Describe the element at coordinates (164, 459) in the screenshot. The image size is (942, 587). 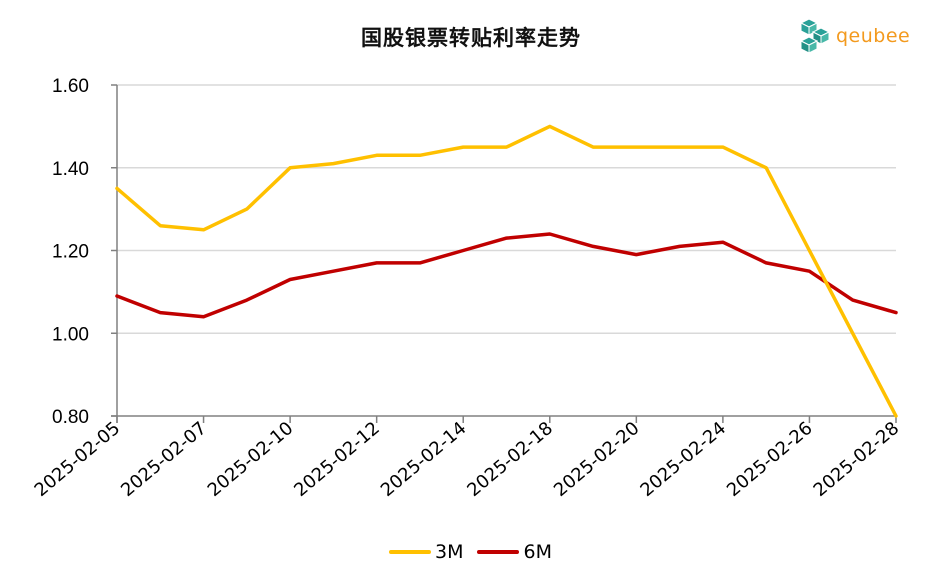
I see `x-tick-label: 2025-02-07` at that location.